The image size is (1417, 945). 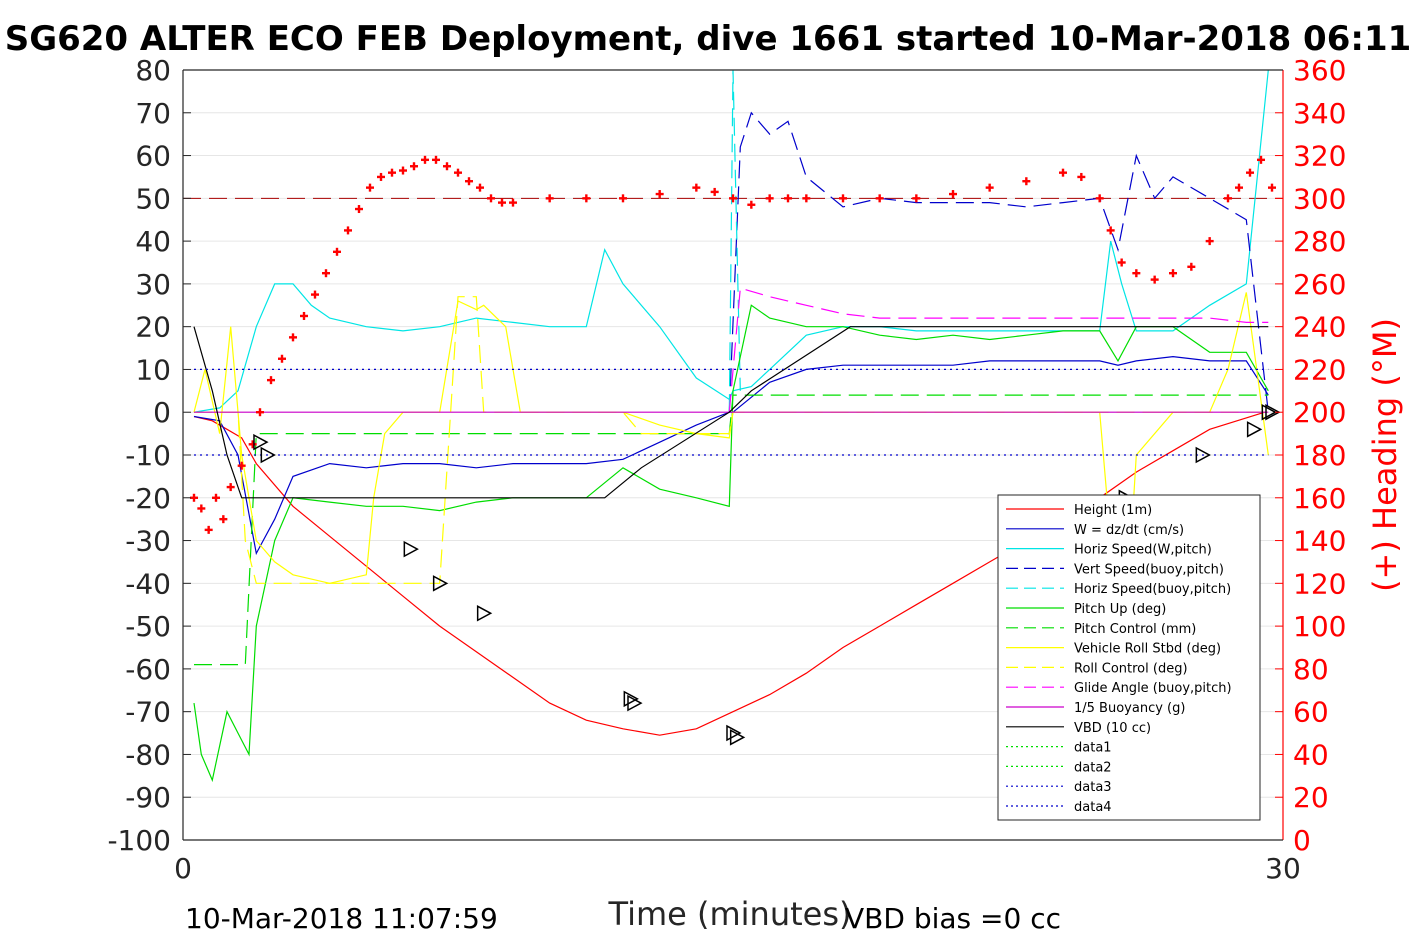 I want to click on y-tick-label: 20, so click(x=153, y=327).